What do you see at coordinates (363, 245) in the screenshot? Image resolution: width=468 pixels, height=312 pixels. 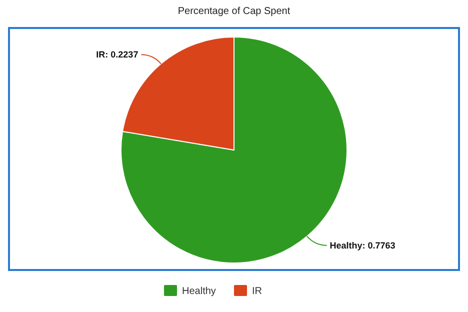 I see `data-label: Healthy: 0.7763` at bounding box center [363, 245].